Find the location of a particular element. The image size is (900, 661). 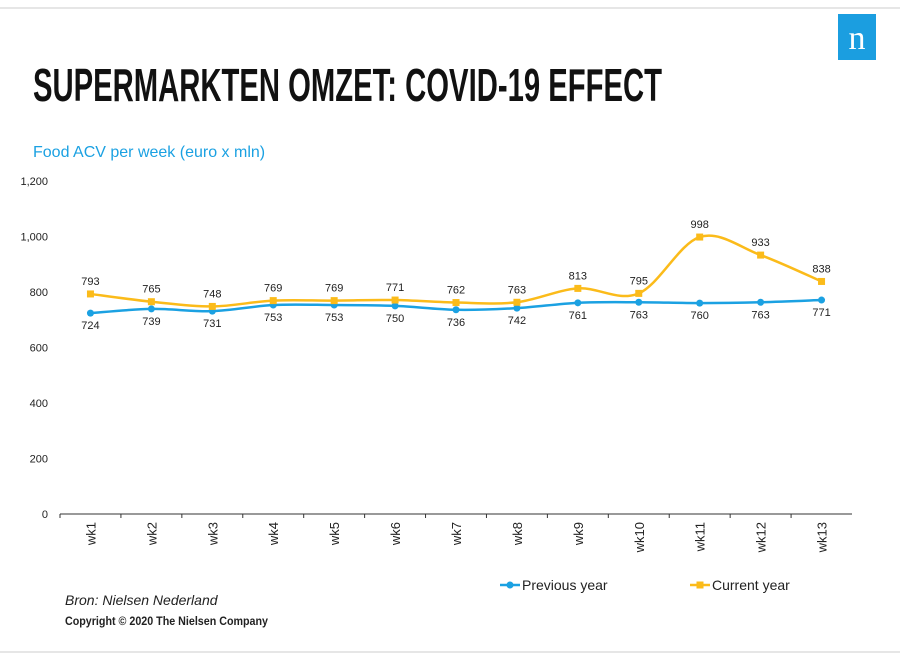

value-label: 736 is located at coordinates (456, 323).